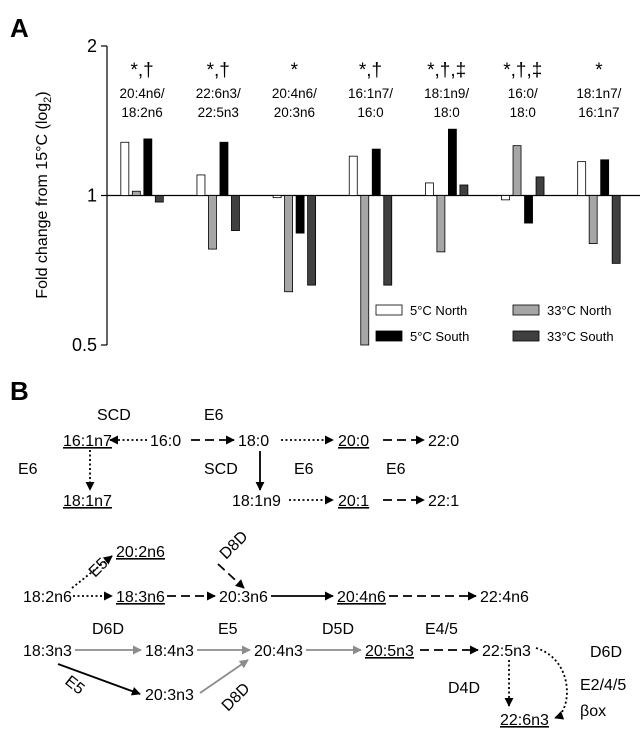  I want to click on enzyme-d8d-up: D8D, so click(234, 545).